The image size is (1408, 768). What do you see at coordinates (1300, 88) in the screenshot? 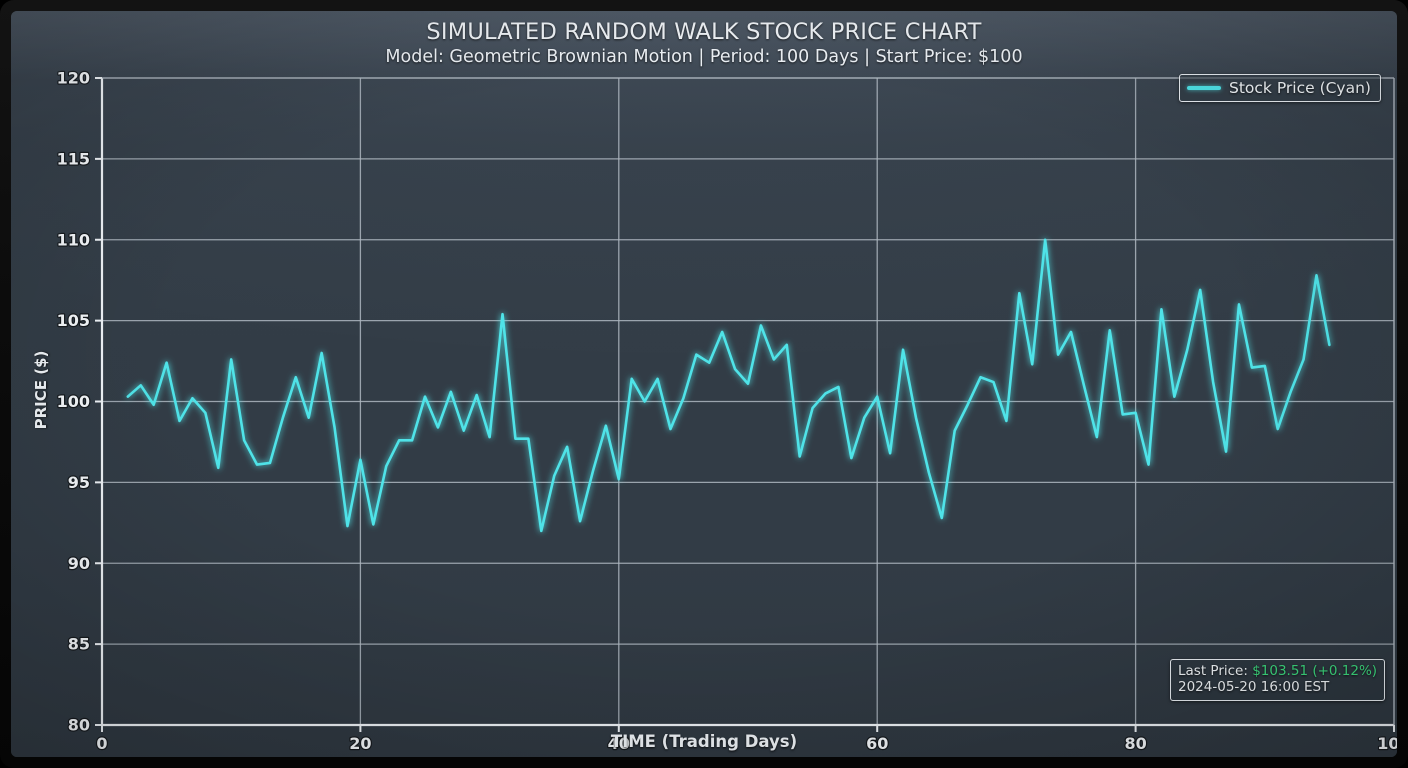
I see `legend-label: Stock Price (Cyan)` at bounding box center [1300, 88].